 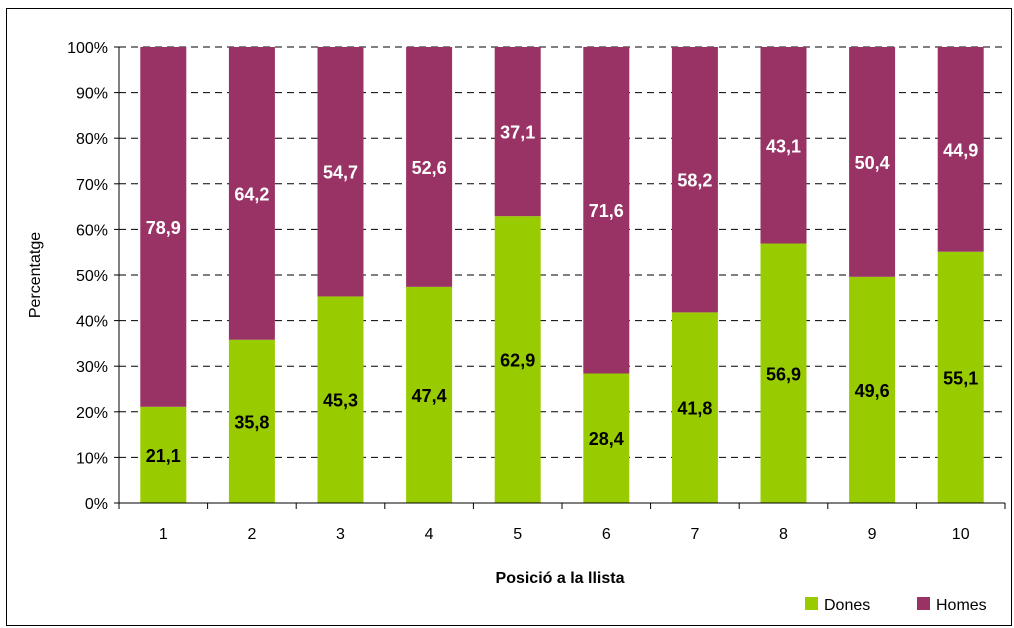 What do you see at coordinates (606, 534) in the screenshot?
I see `x-tick-label: 6` at bounding box center [606, 534].